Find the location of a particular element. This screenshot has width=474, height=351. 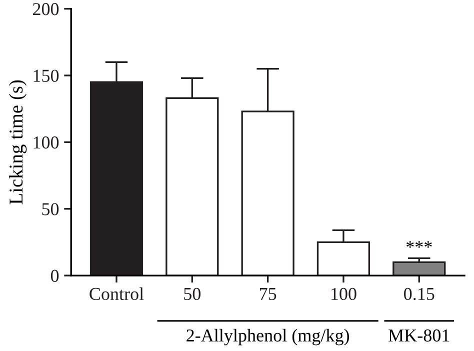

y-tick-label: 0 is located at coordinates (54, 276).